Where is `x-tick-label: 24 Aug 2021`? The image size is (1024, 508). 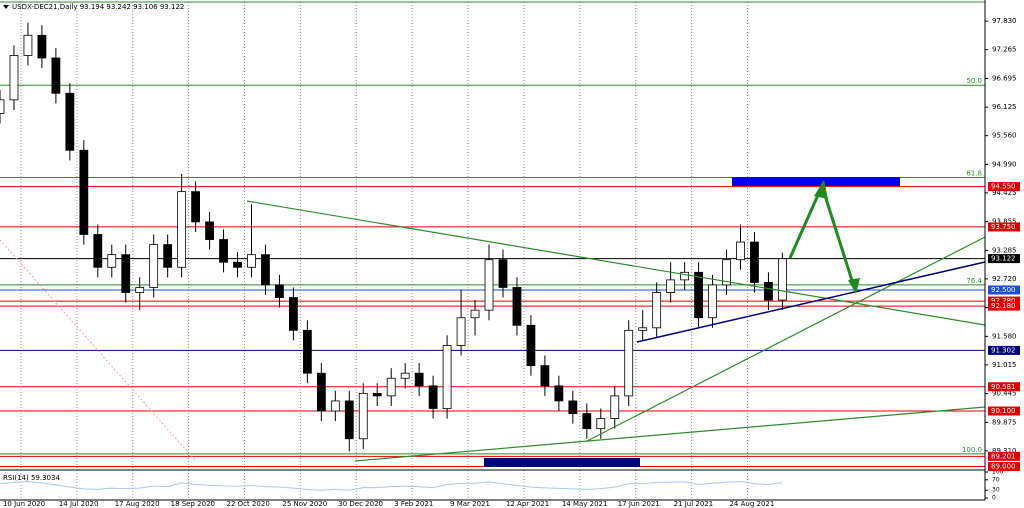 x-tick-label: 24 Aug 2021 is located at coordinates (751, 504).